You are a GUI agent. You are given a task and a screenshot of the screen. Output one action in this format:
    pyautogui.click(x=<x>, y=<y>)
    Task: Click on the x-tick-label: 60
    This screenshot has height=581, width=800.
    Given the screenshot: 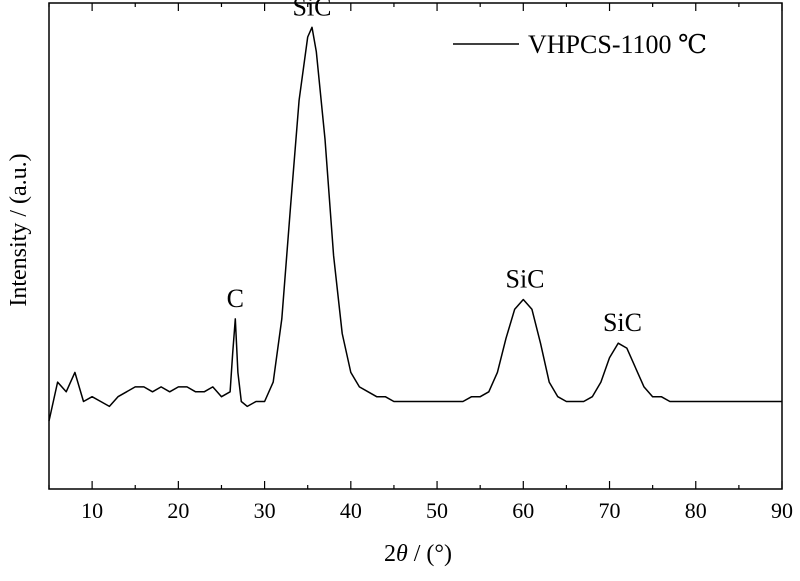 What is the action you would take?
    pyautogui.click(x=523, y=510)
    